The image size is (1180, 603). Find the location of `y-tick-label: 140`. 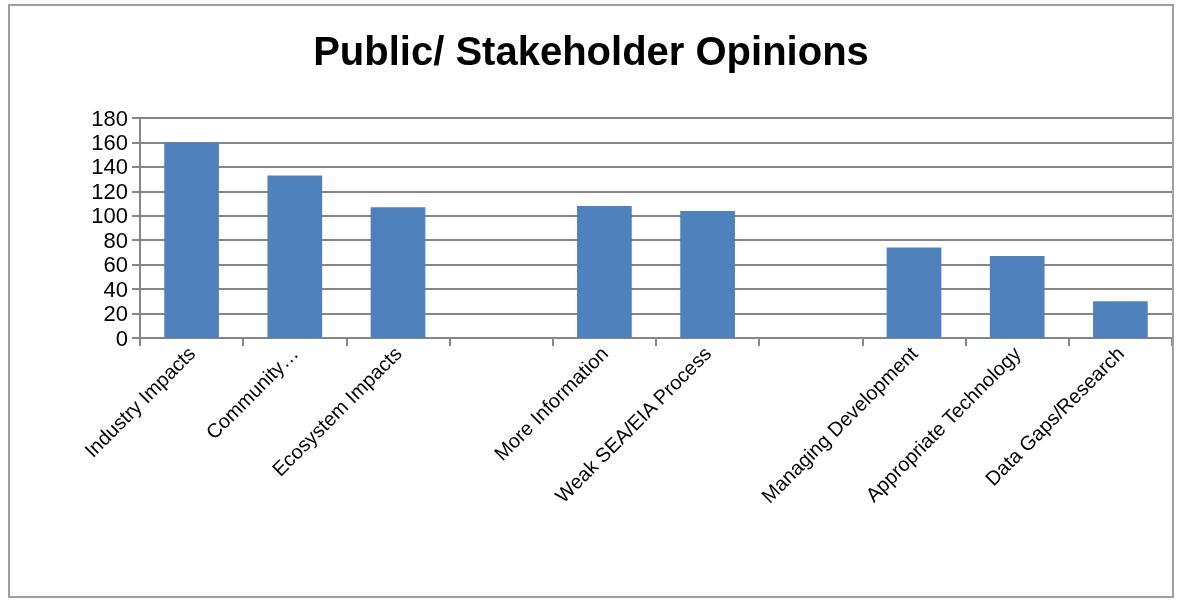

y-tick-label: 140 is located at coordinates (109, 167).